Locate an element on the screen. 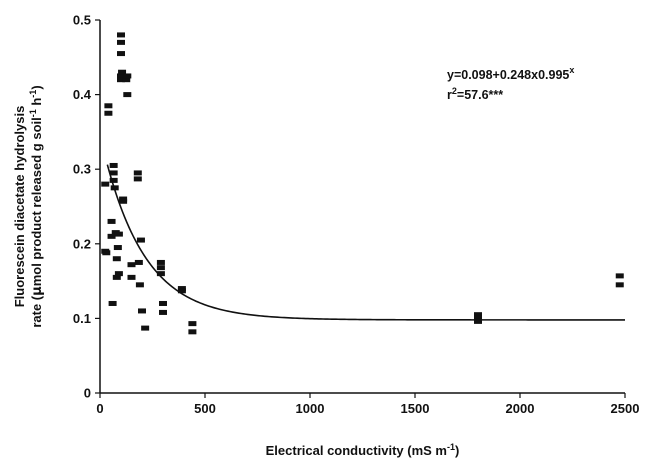  y-tick-label: 0 is located at coordinates (87, 393).